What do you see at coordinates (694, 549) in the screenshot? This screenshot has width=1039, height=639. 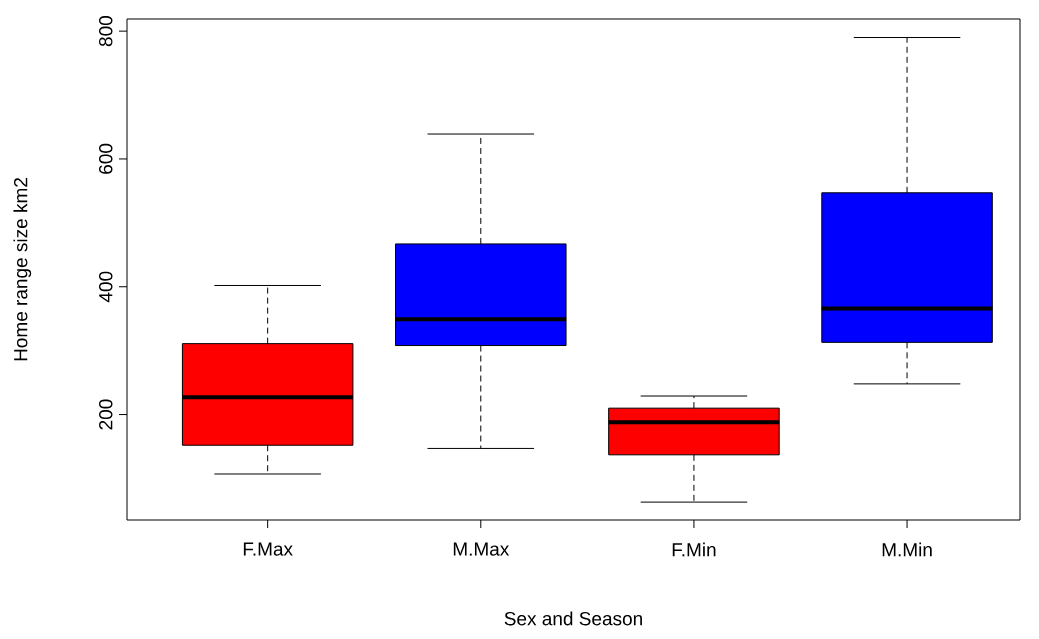 I see `x-tick-label: F.Min` at bounding box center [694, 549].